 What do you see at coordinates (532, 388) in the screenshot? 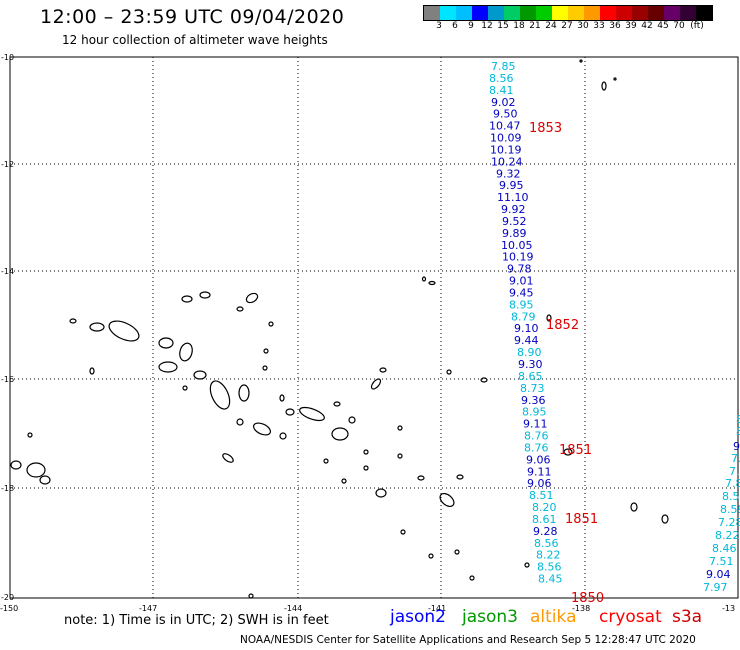
I see `wave-height-value: 8.73` at bounding box center [532, 388].